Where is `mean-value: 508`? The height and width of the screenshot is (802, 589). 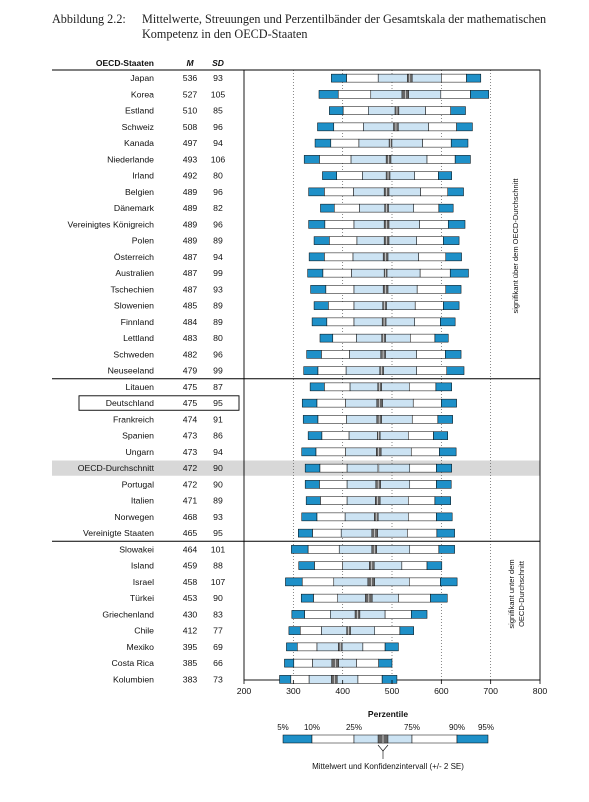
mean-value: 508 is located at coordinates (190, 127).